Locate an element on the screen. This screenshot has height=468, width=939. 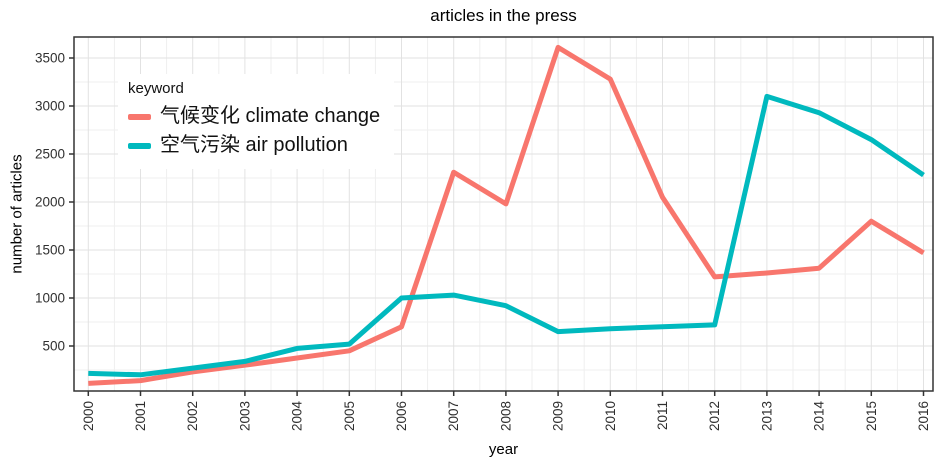
x-tick-label: 2004 is located at coordinates (297, 416).